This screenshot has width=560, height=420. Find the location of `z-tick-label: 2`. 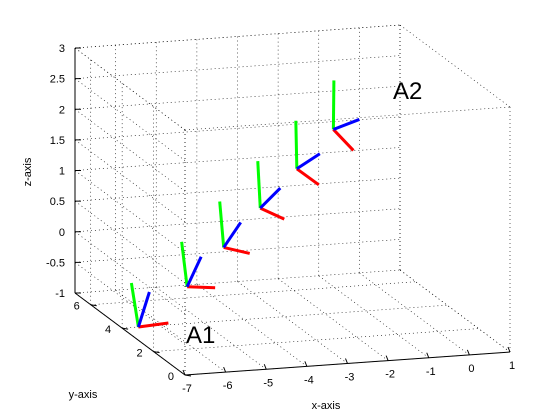

z-tick-label: 2 is located at coordinates (62, 110).